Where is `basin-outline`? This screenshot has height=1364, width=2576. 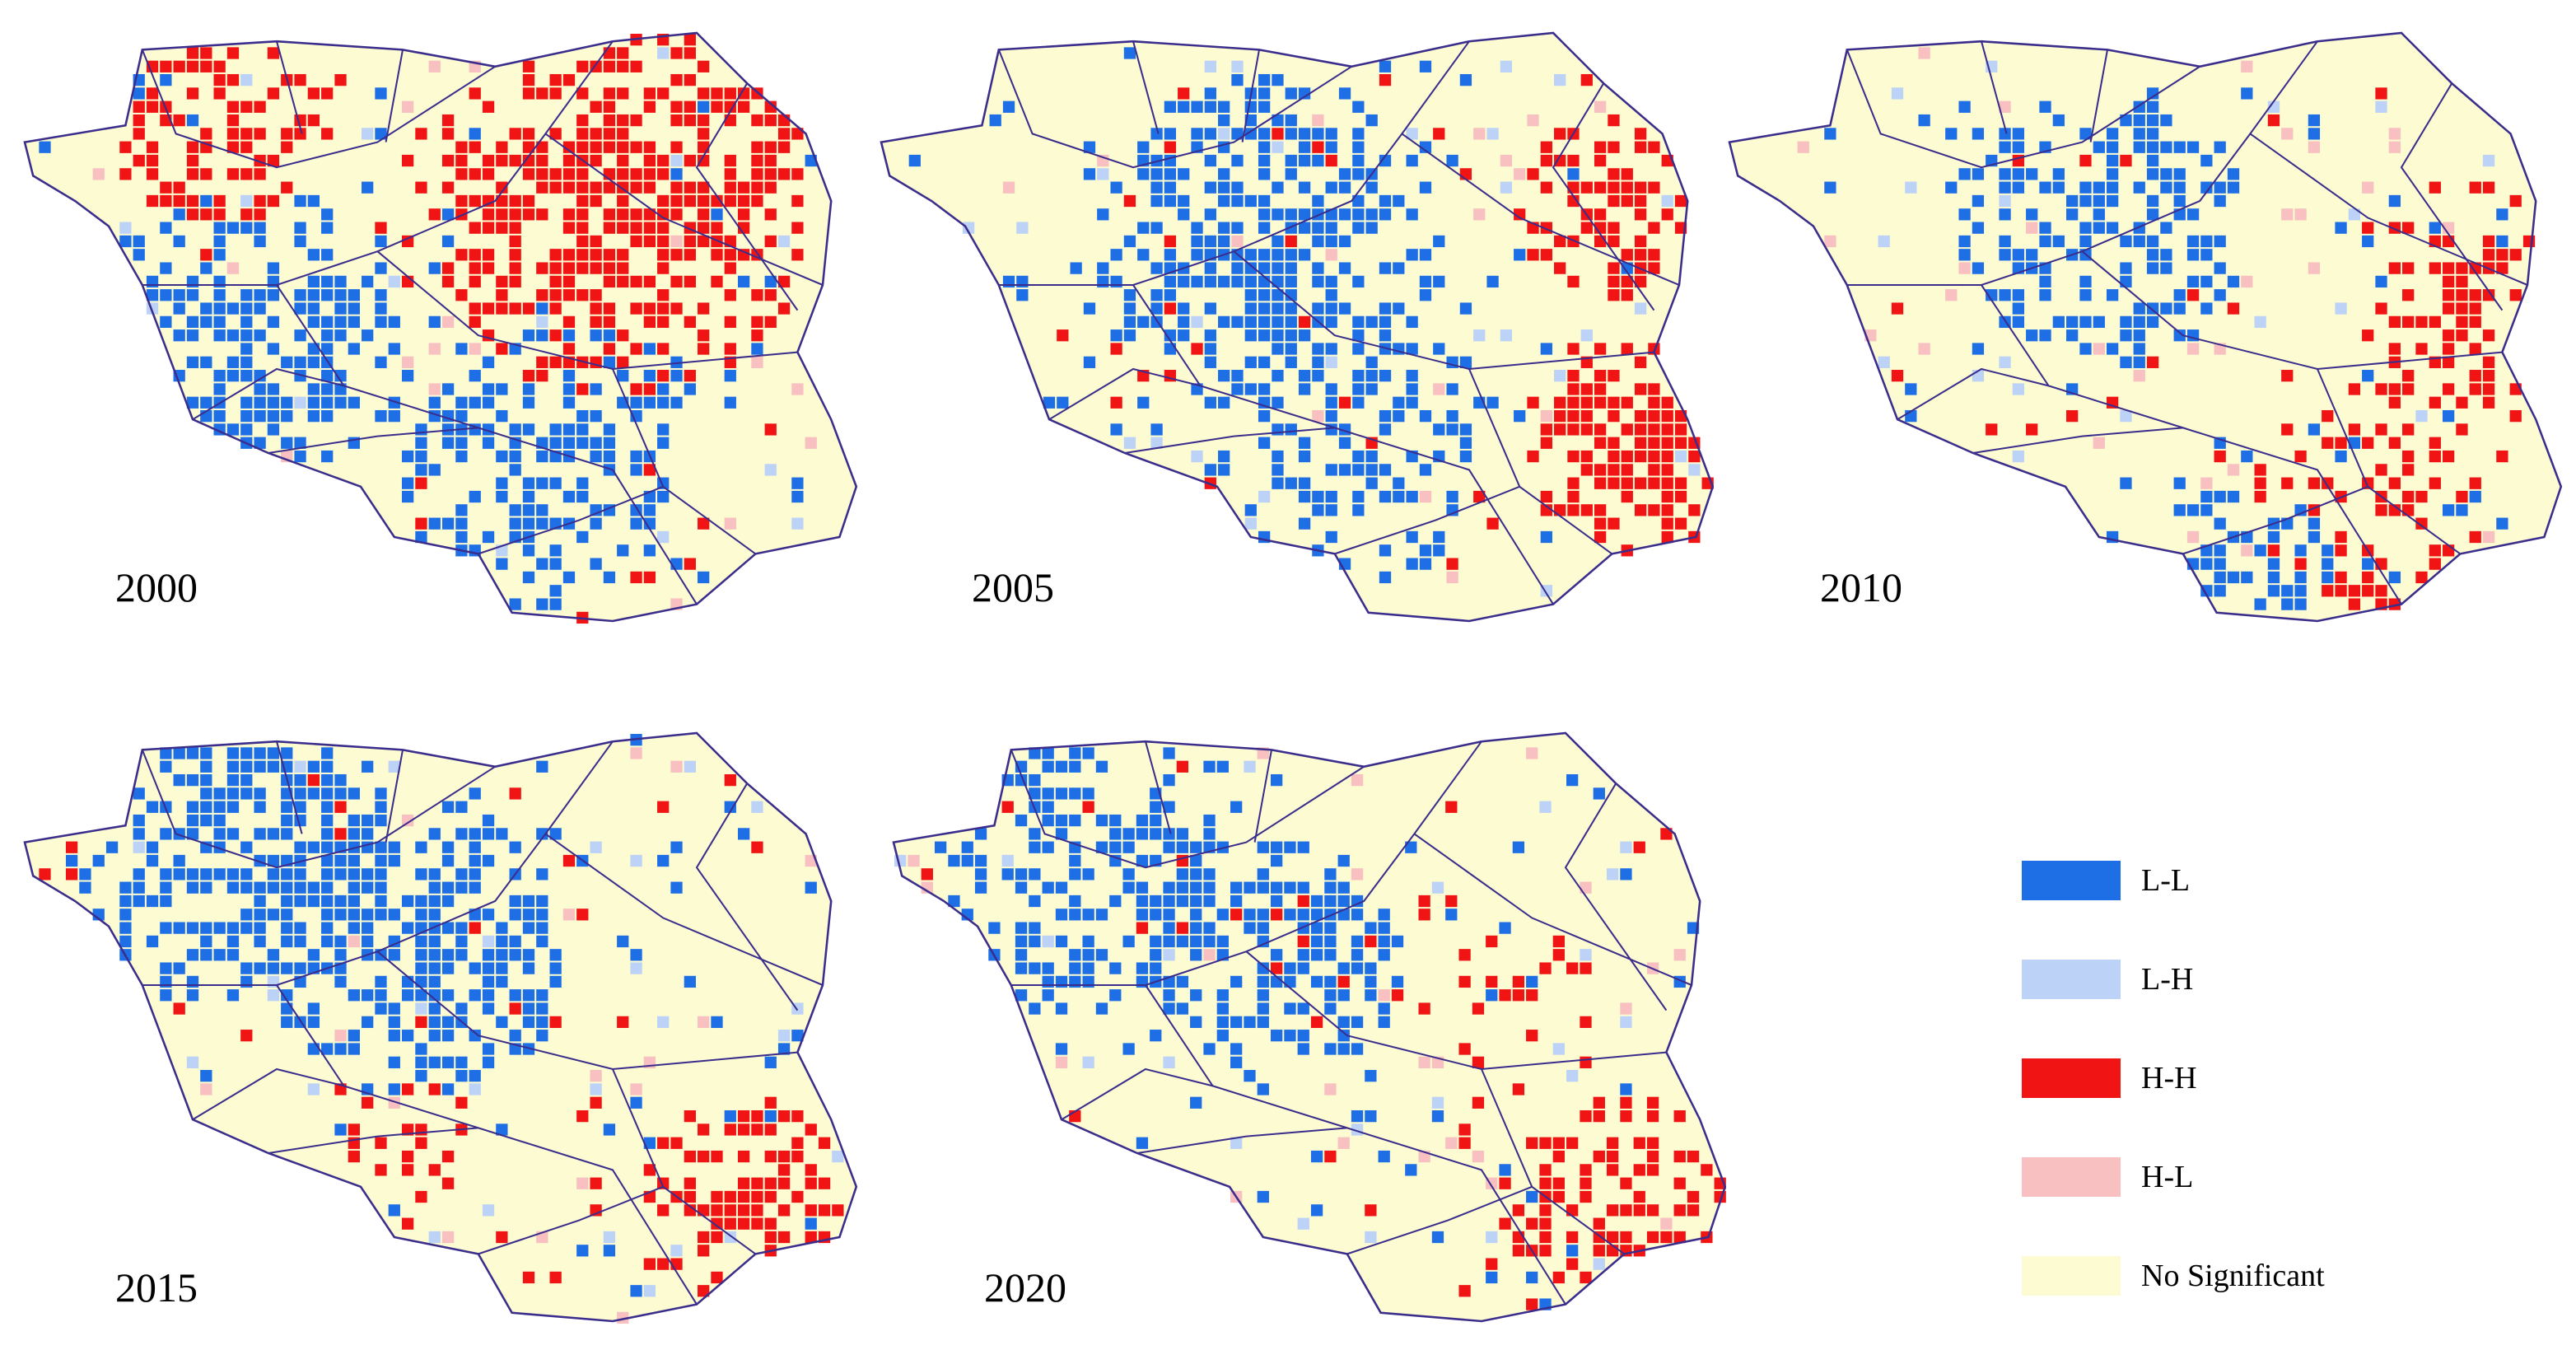
basin-outline is located at coordinates (2145, 327).